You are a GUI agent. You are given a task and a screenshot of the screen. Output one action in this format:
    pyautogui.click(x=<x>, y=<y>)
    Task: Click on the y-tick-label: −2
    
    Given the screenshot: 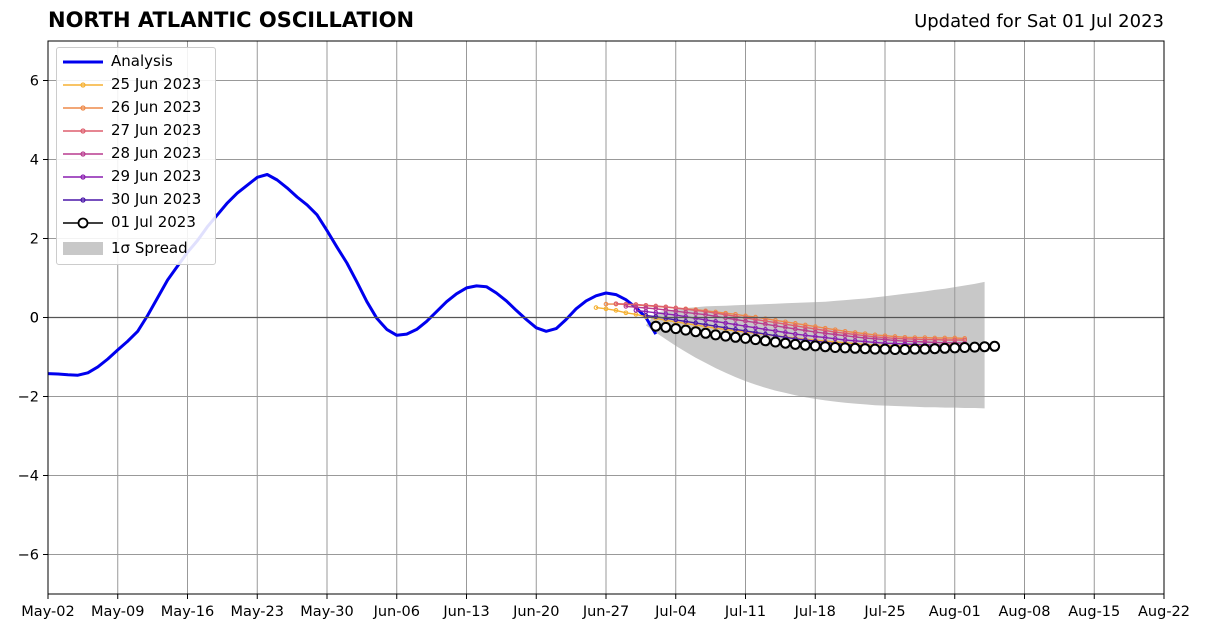 What is the action you would take?
    pyautogui.click(x=28, y=398)
    